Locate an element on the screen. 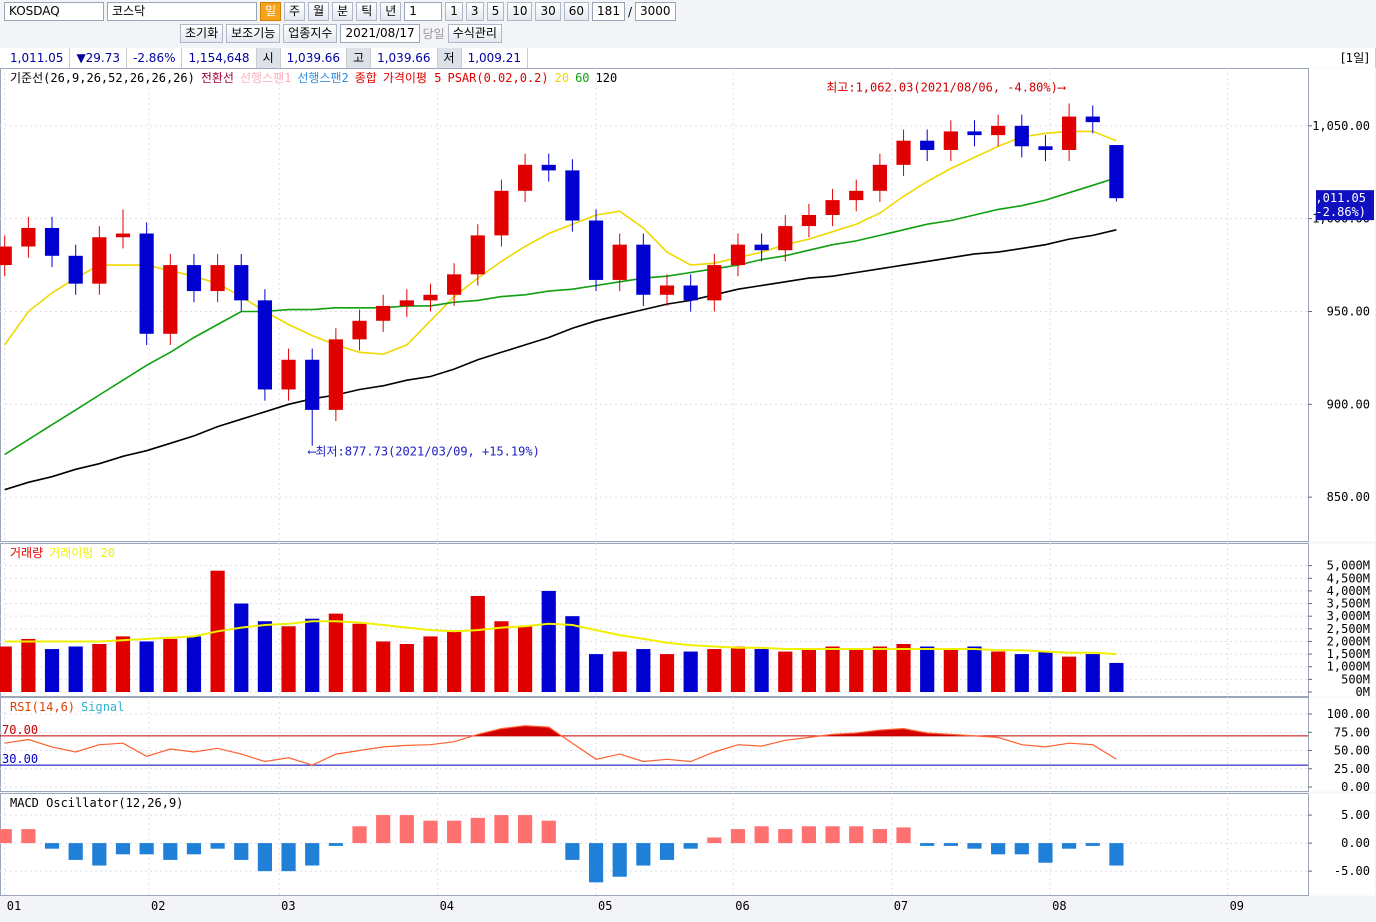  info-high_label: 고 is located at coordinates (359, 58).